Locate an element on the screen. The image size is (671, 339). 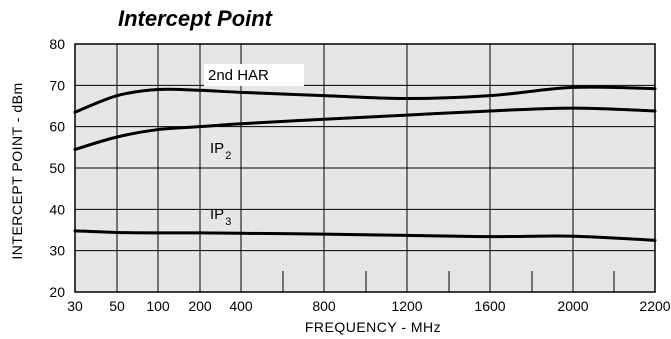
y-tick-40: 40 is located at coordinates (57, 209).